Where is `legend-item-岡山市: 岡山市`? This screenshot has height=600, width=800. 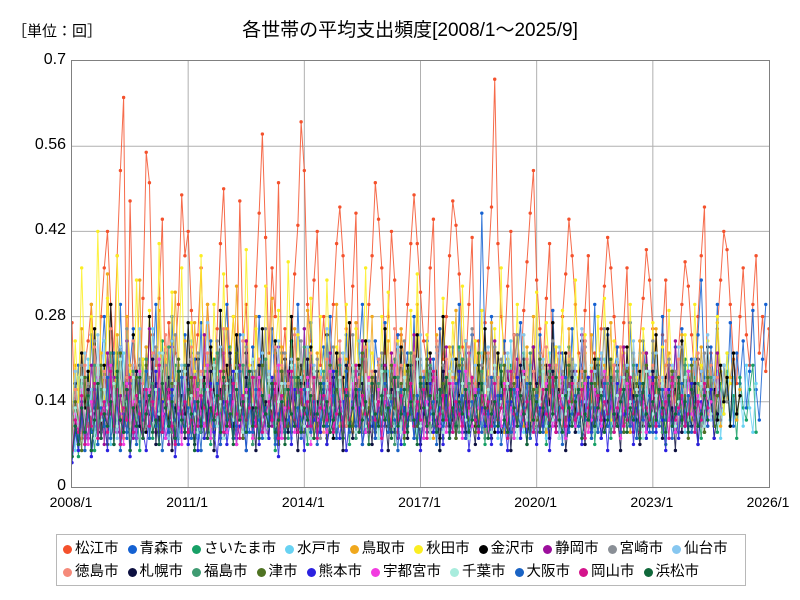
legend-item-岡山市: 岡山市 is located at coordinates (607, 572).